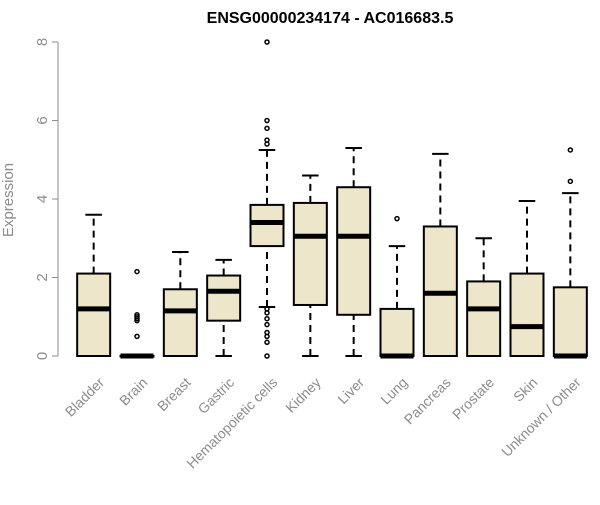 The width and height of the screenshot is (600, 505). Describe the element at coordinates (8, 200) in the screenshot. I see `y-axis-label: Expression` at that location.